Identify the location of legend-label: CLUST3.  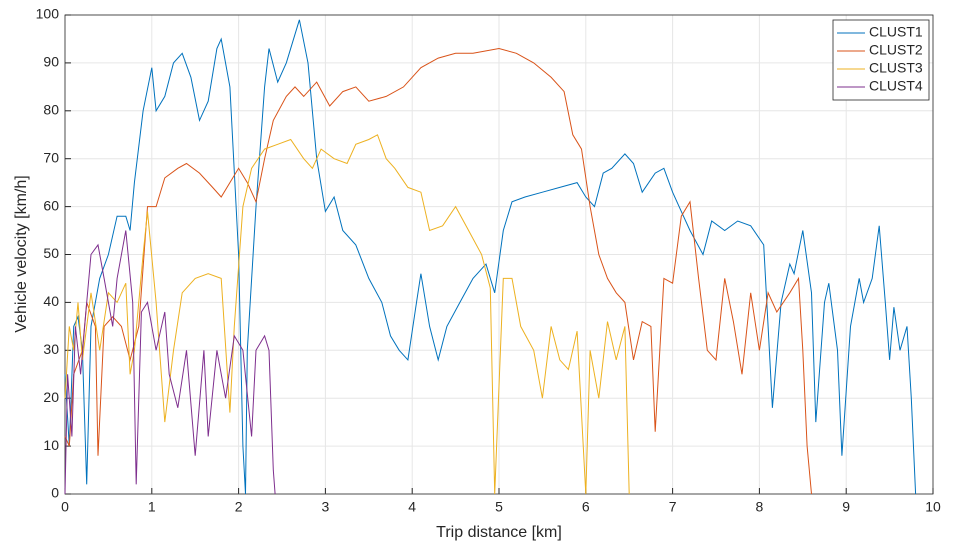
(896, 68).